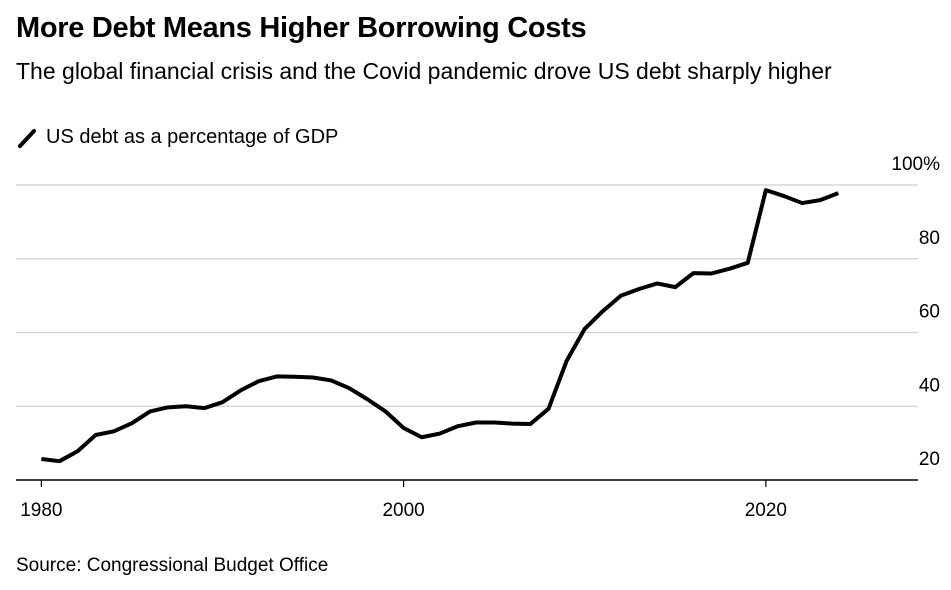 This screenshot has height=590, width=951. I want to click on source: Source: Congressional Budget Office, so click(172, 565).